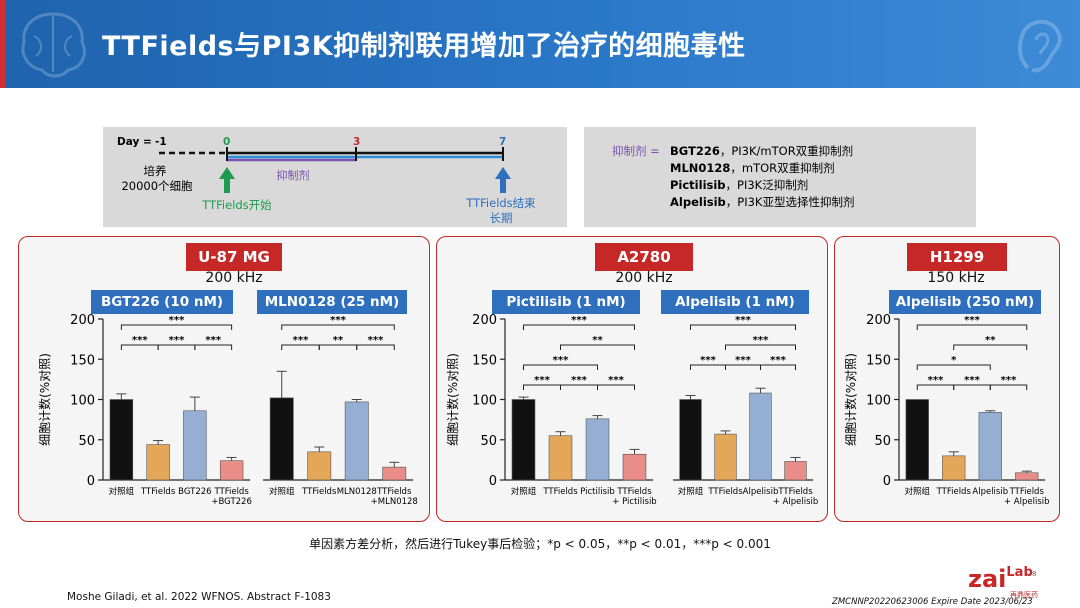 This screenshot has height=608, width=1080. I want to click on legend-prefix: 抑制剂 =, so click(636, 151).